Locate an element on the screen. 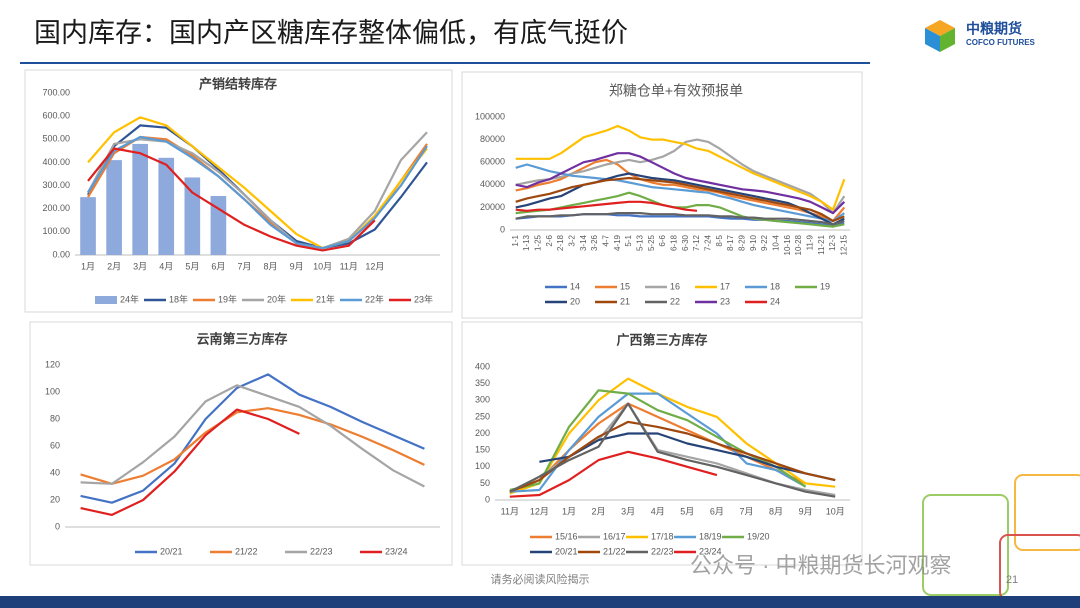 This screenshot has height=608, width=1080. x-tick-label: 3-14 is located at coordinates (583, 242).